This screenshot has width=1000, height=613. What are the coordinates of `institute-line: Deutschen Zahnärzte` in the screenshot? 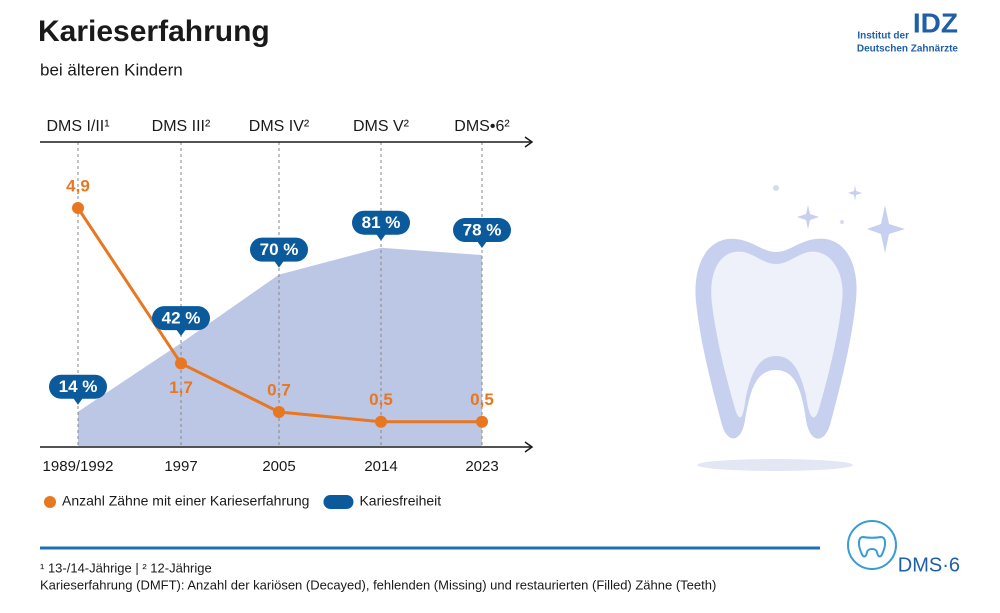 It's located at (908, 49).